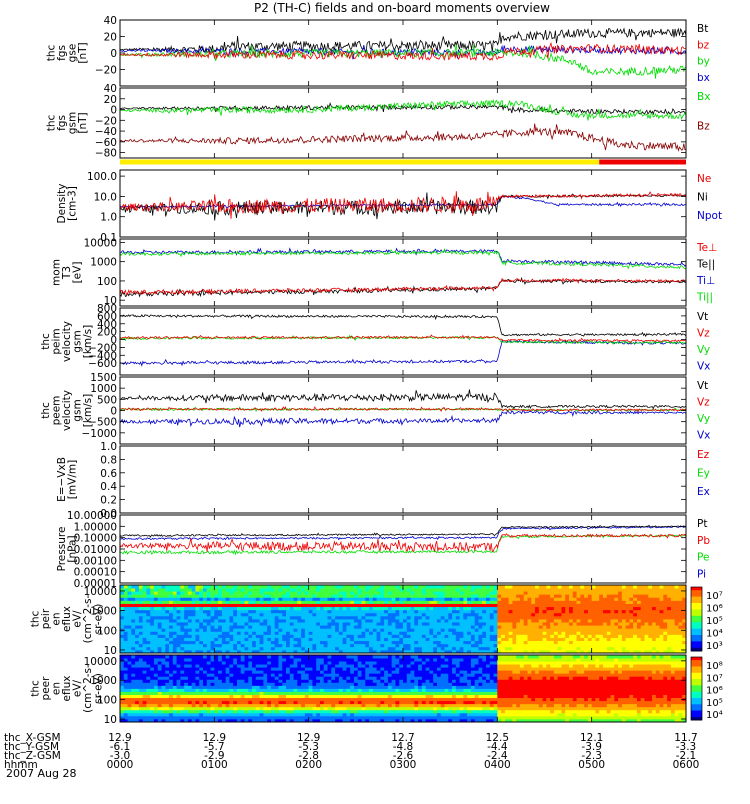 This screenshot has width=750, height=804. I want to click on series-fgs_gsm-Bz, so click(403, 137).